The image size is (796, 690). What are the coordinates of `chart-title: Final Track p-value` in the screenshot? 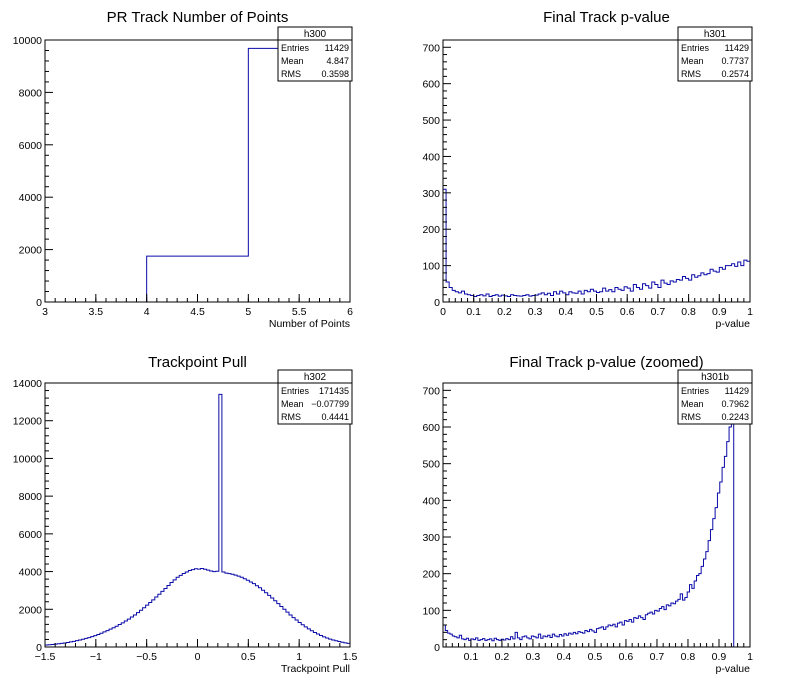 It's located at (606, 17).